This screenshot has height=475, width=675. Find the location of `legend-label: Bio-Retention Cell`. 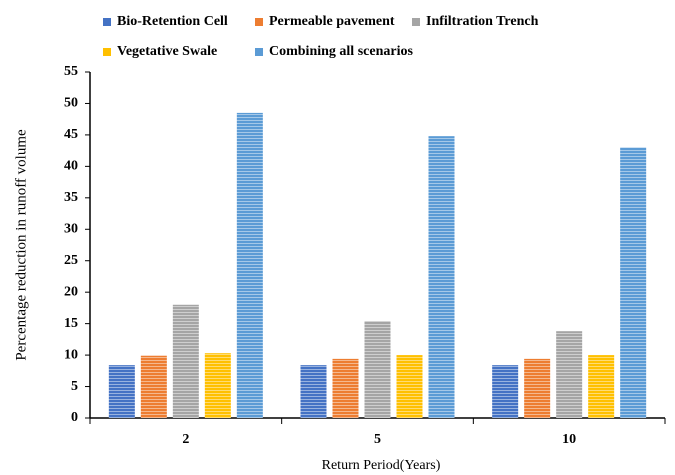

legend-label: Bio-Retention Cell is located at coordinates (172, 21).